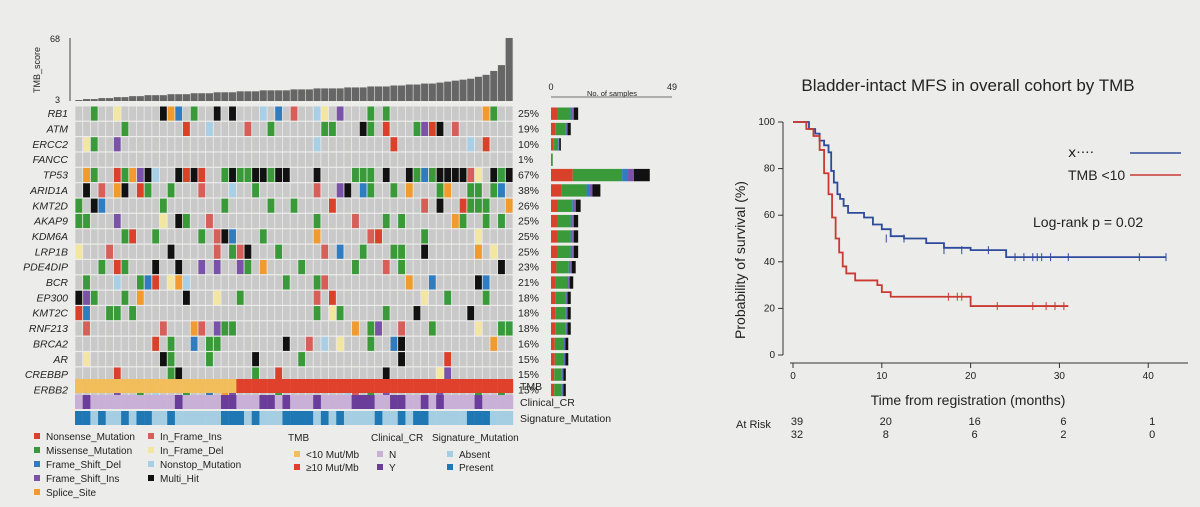  Describe the element at coordinates (770, 308) in the screenshot. I see `y-tick-label: 20` at that location.